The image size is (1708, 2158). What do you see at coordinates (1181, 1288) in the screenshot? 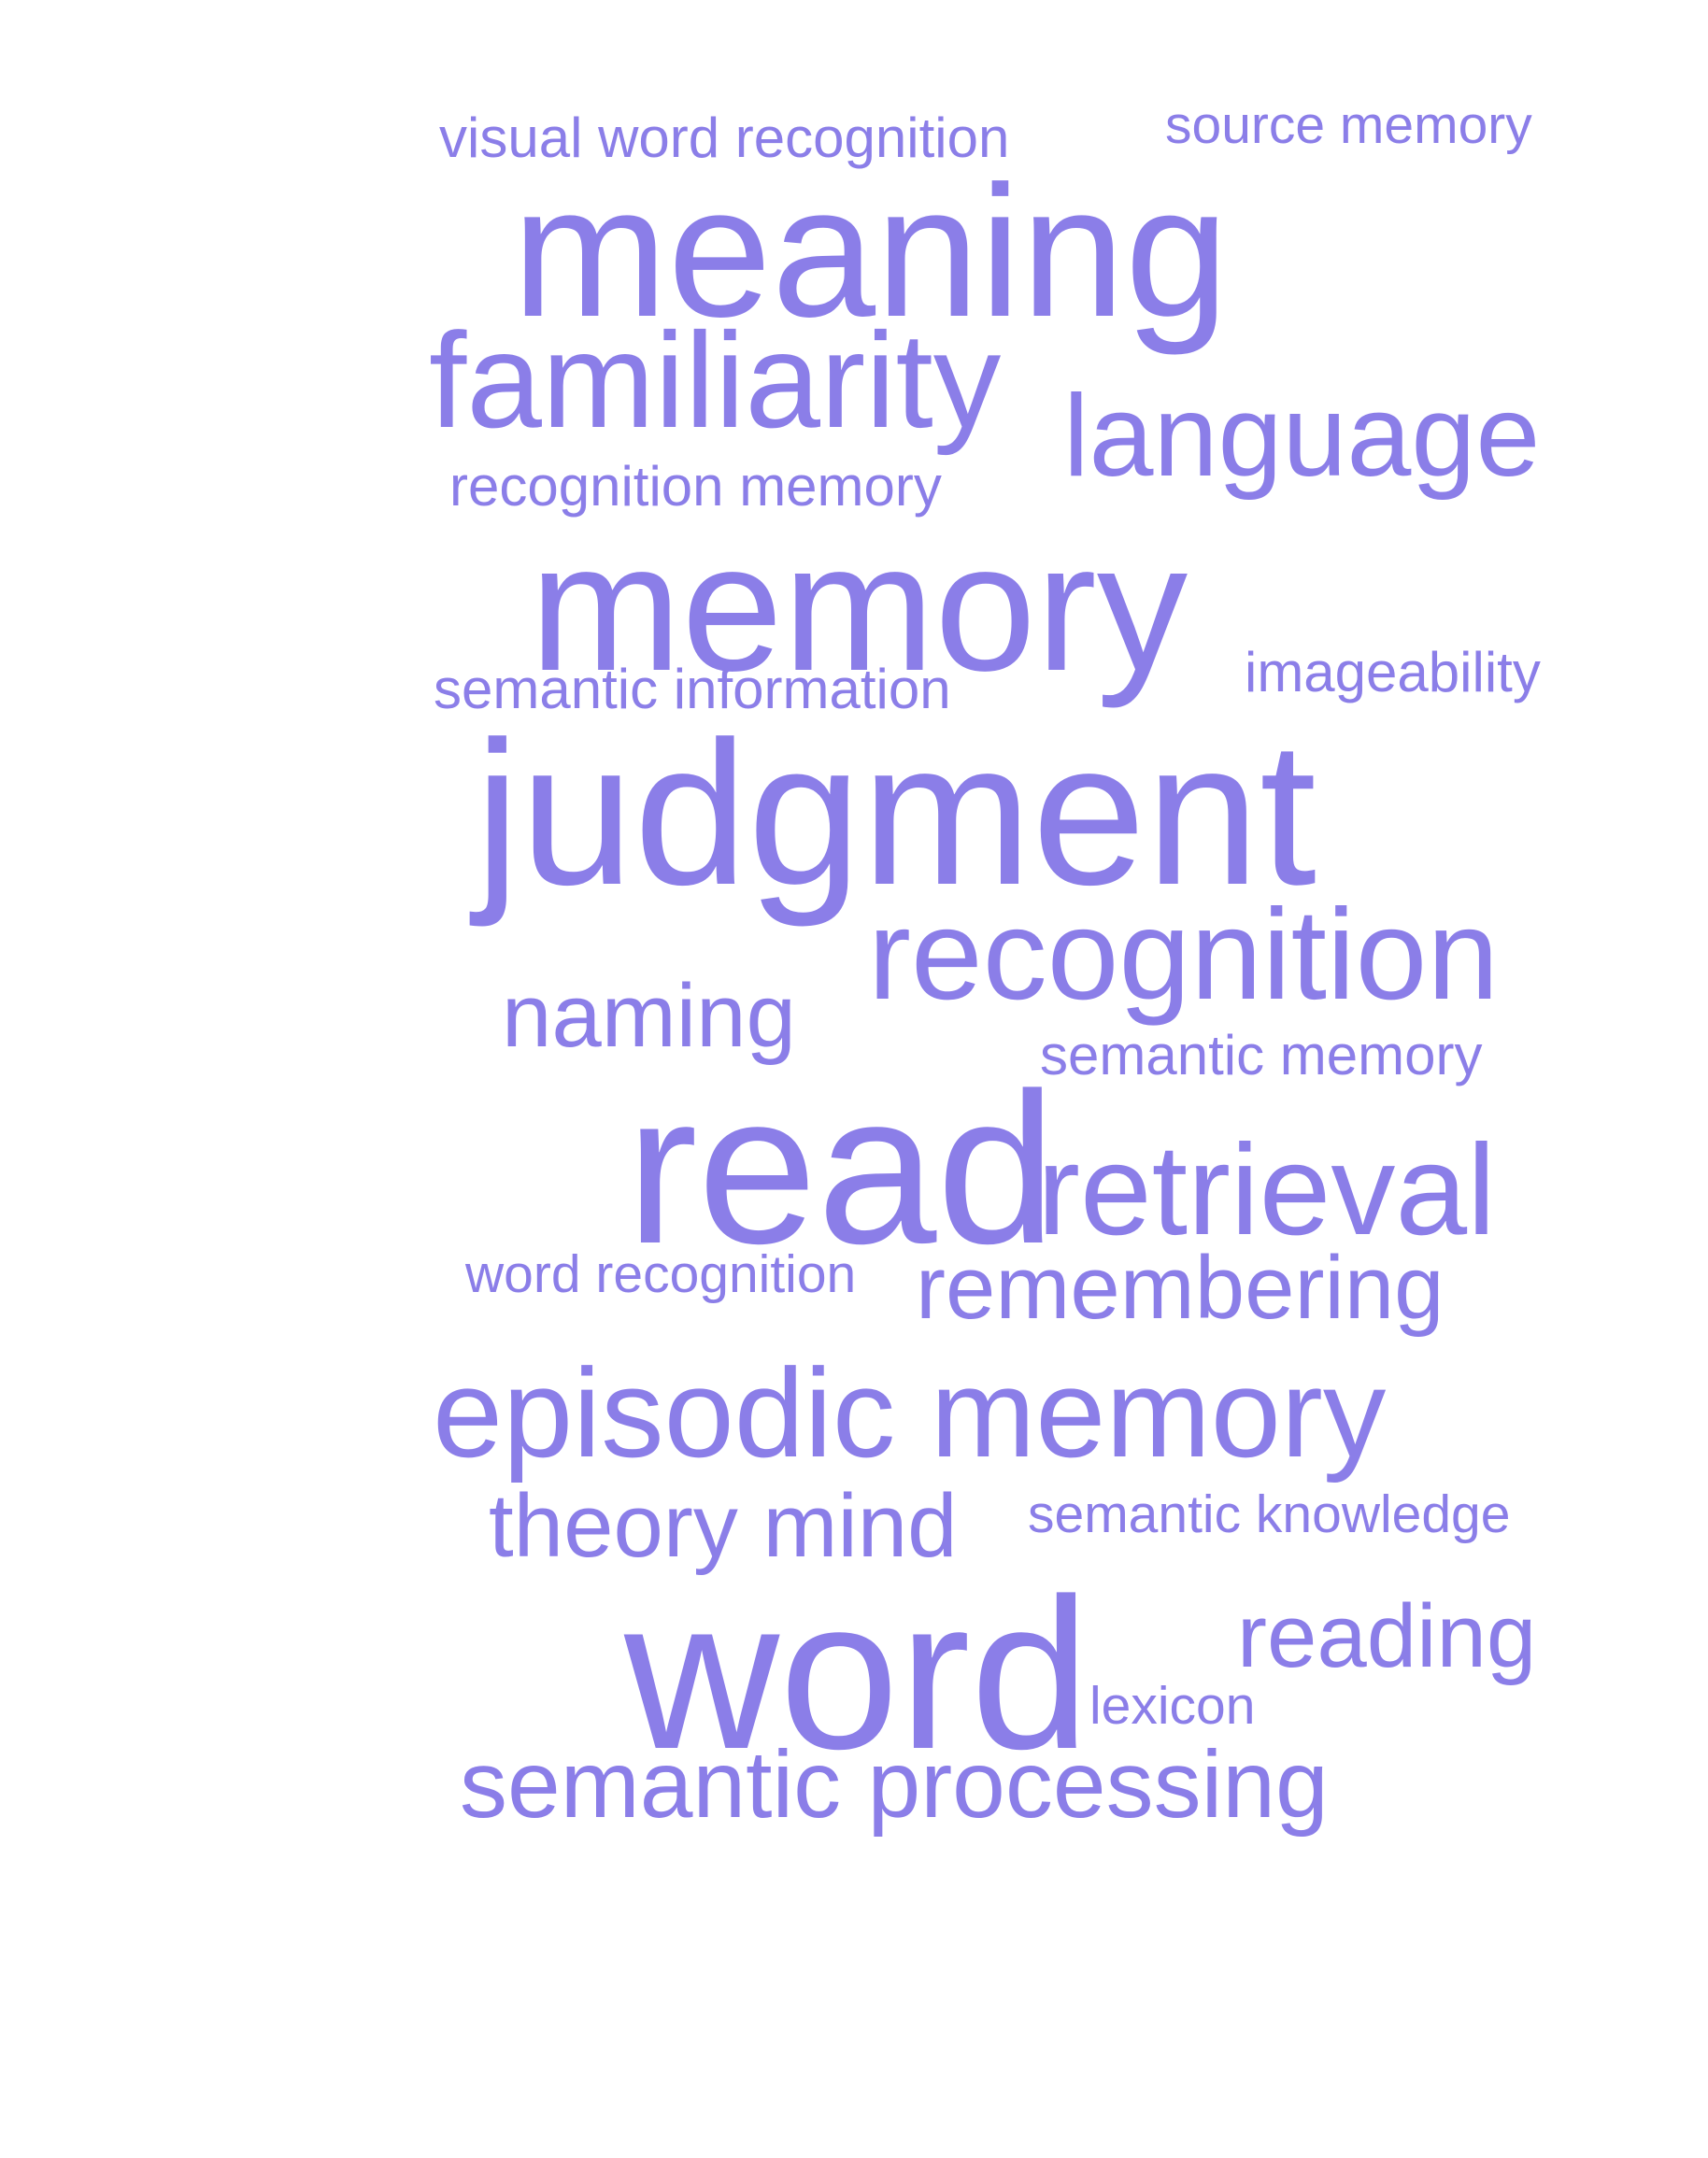
I see `word-remembering: remembering` at bounding box center [1181, 1288].